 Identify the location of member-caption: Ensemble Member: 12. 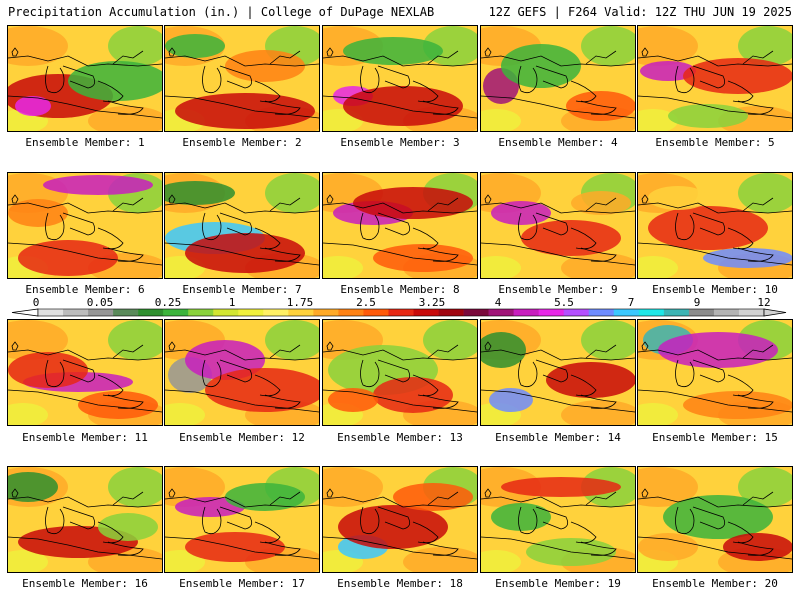
(242, 437).